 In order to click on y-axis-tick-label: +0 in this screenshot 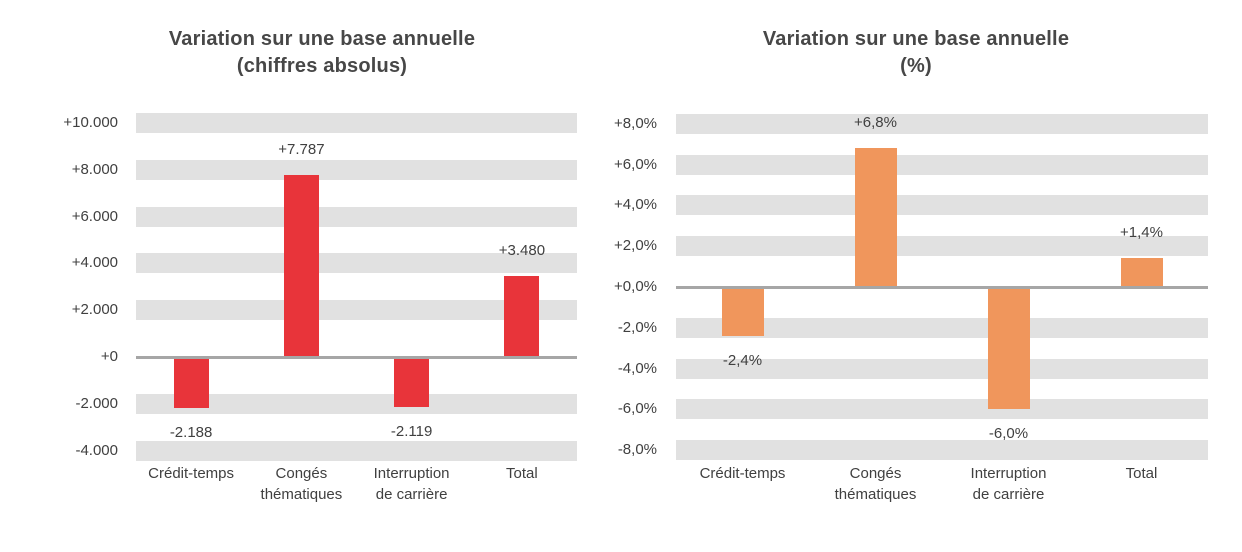, I will do `click(109, 356)`.